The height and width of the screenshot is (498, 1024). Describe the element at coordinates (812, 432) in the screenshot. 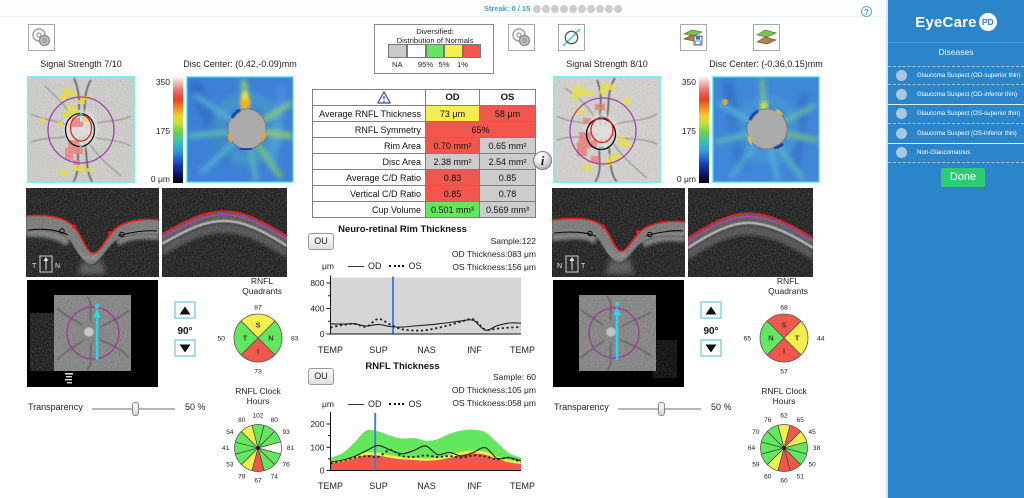

I see `clock-hour-value-label: 45` at that location.